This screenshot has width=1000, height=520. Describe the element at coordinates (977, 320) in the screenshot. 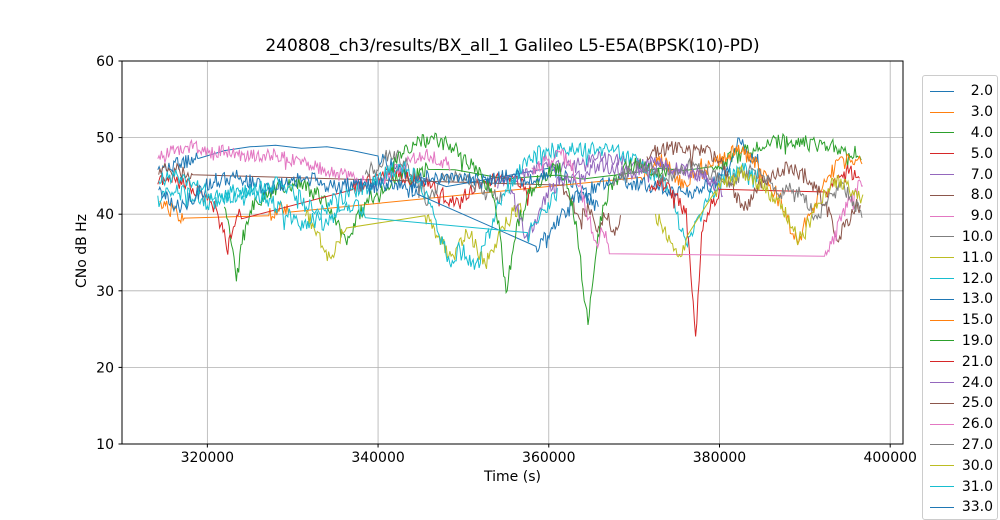

I see `legend-label: 15.0` at that location.